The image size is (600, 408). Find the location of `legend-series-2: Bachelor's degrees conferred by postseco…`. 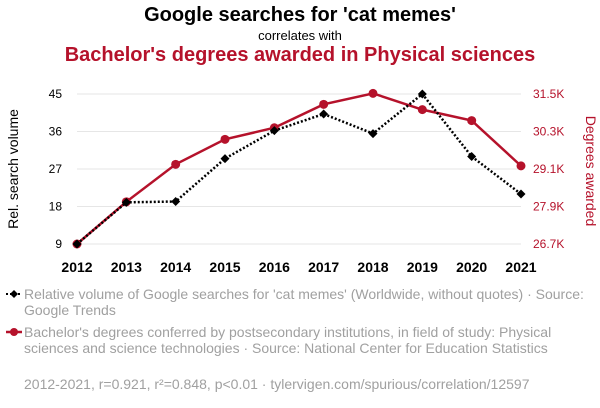

legend-series-2: Bachelor's degrees conferred by postseco… is located at coordinates (301, 340).